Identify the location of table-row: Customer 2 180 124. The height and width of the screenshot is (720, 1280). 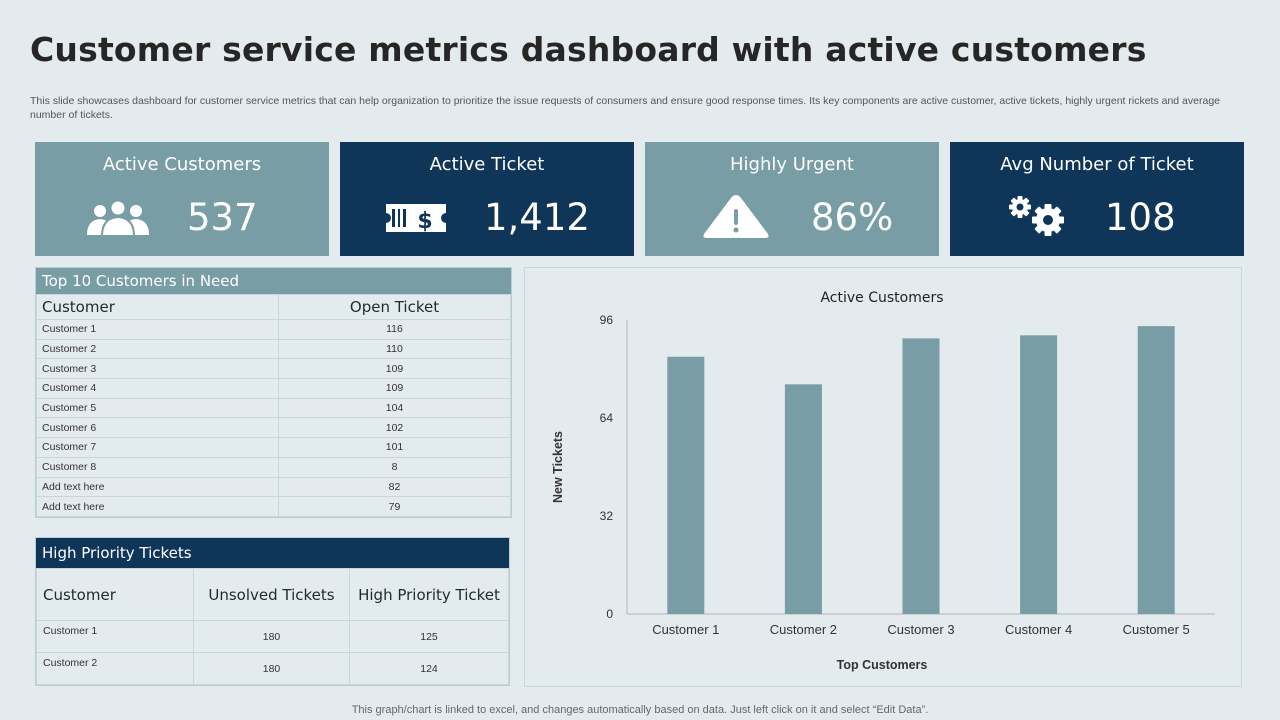
(272, 668).